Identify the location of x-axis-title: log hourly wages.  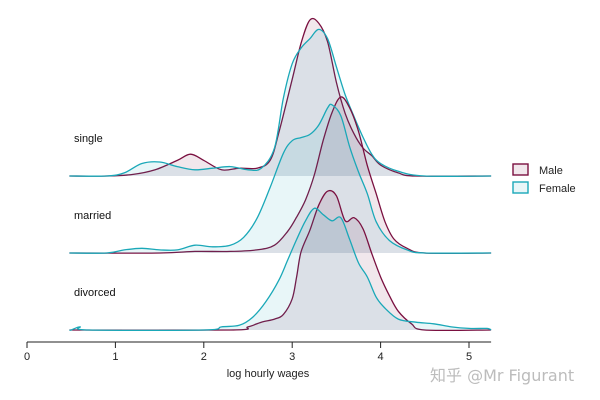
(268, 374).